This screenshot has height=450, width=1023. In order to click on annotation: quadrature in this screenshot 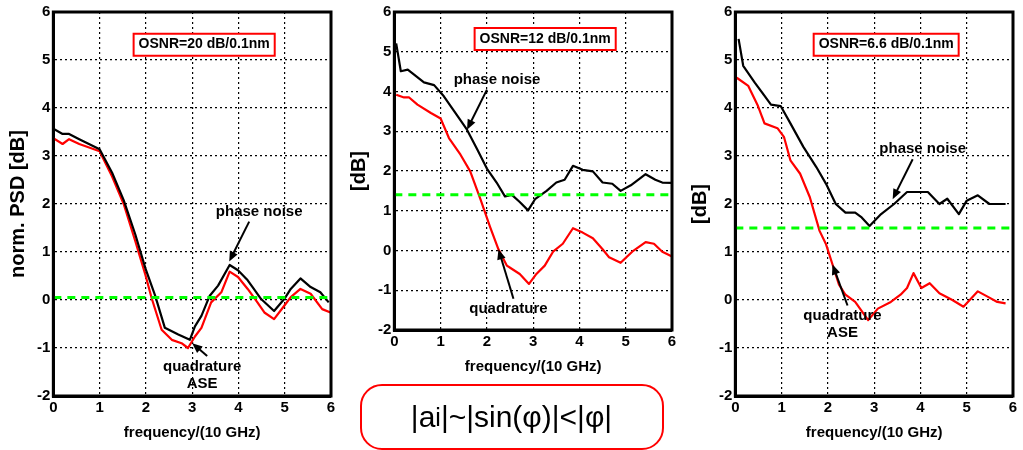, I will do `click(508, 308)`.